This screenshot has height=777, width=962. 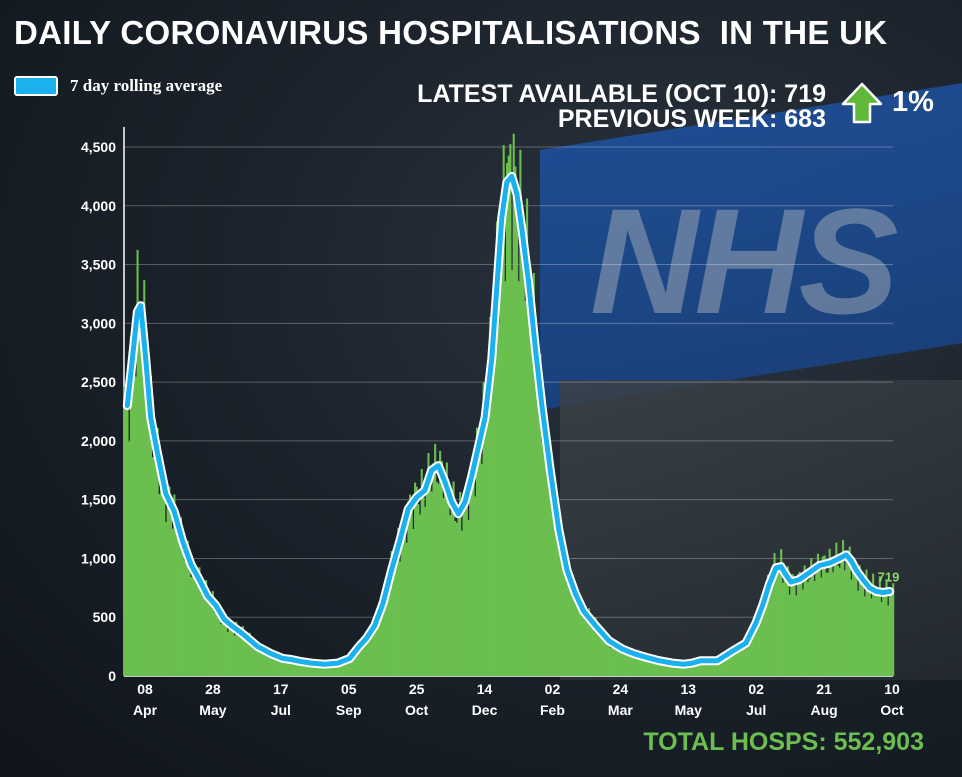 What do you see at coordinates (98, 265) in the screenshot?
I see `y-tick-label: 3,500` at bounding box center [98, 265].